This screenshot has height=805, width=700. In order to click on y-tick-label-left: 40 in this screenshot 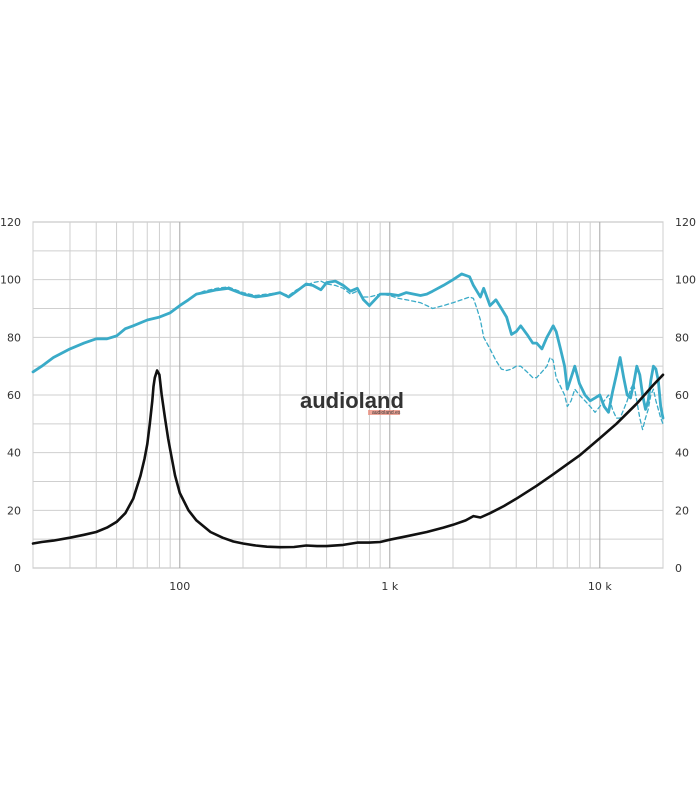, I will do `click(14, 453)`.